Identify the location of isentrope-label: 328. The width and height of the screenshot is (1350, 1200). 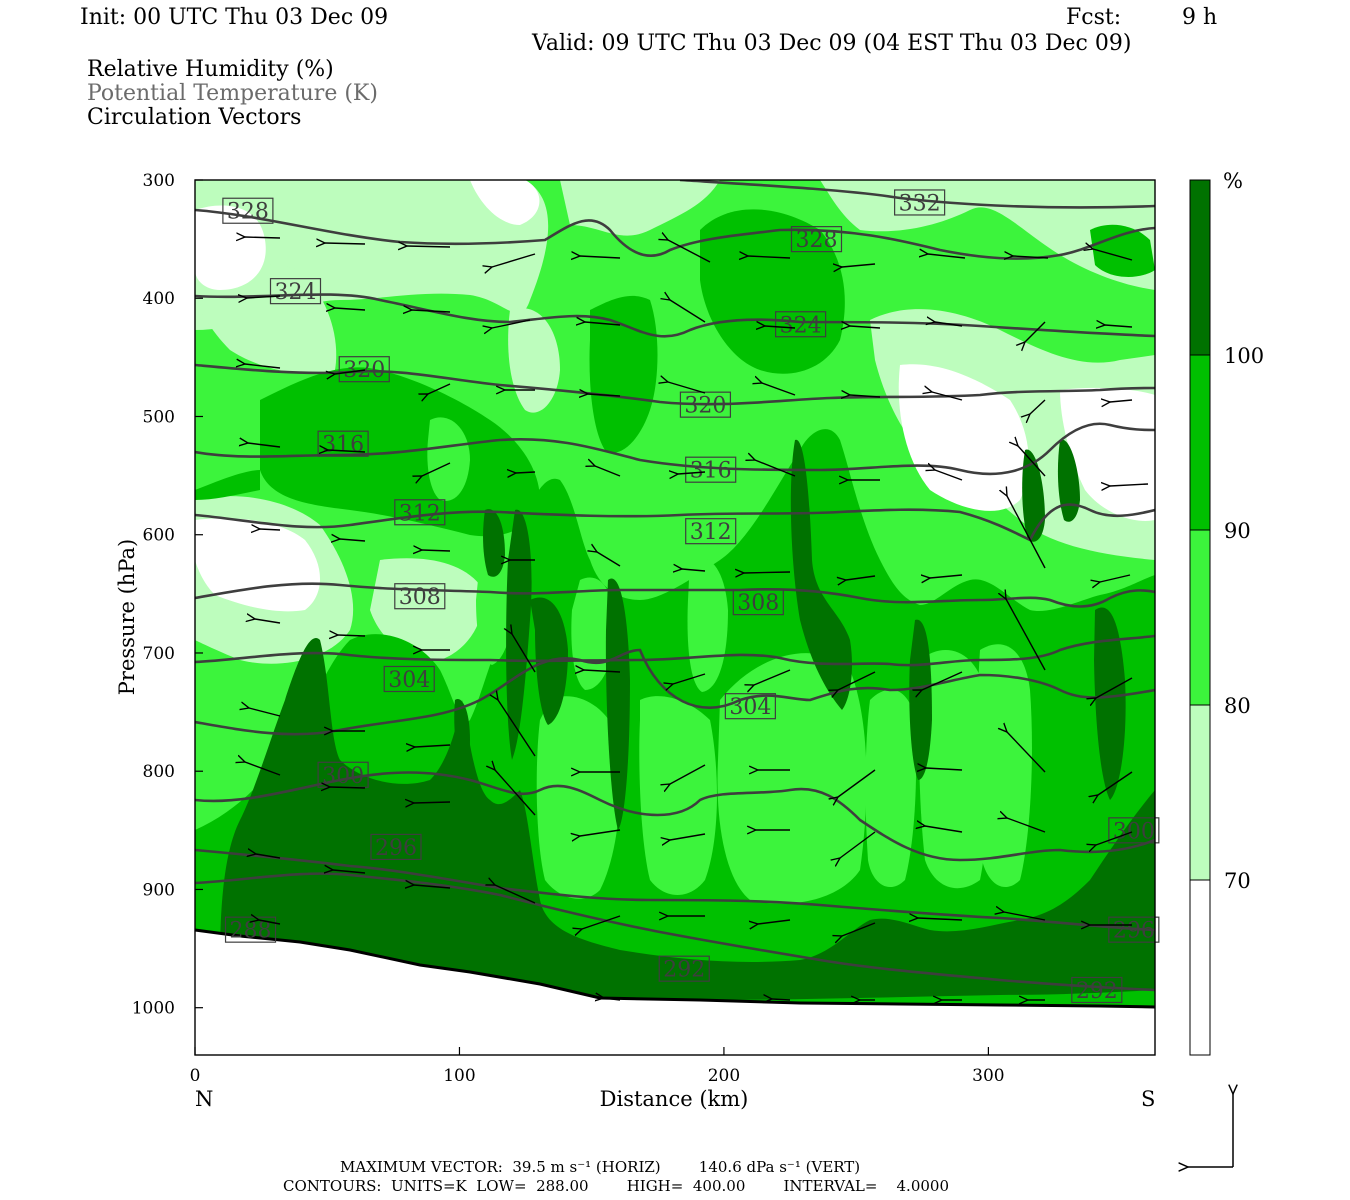
(816, 240).